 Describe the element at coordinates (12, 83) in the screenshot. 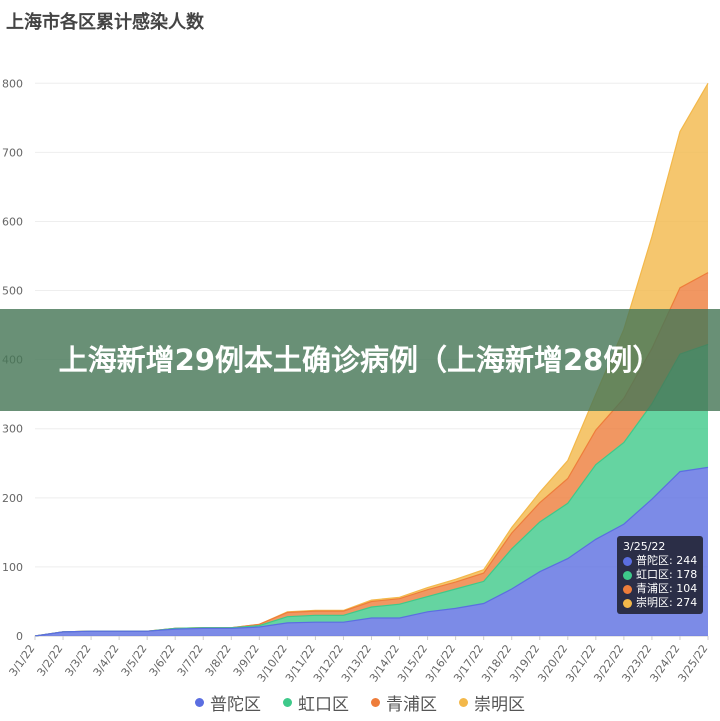

I see `y-tick-label: 800` at that location.